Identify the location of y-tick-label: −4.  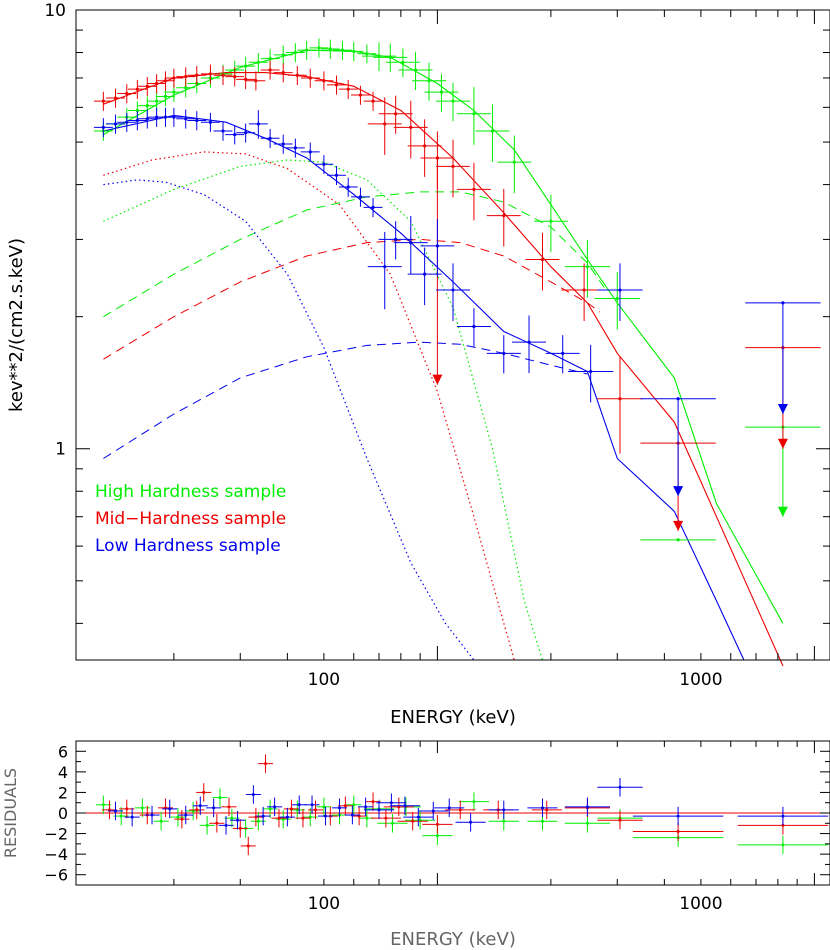
(56, 854).